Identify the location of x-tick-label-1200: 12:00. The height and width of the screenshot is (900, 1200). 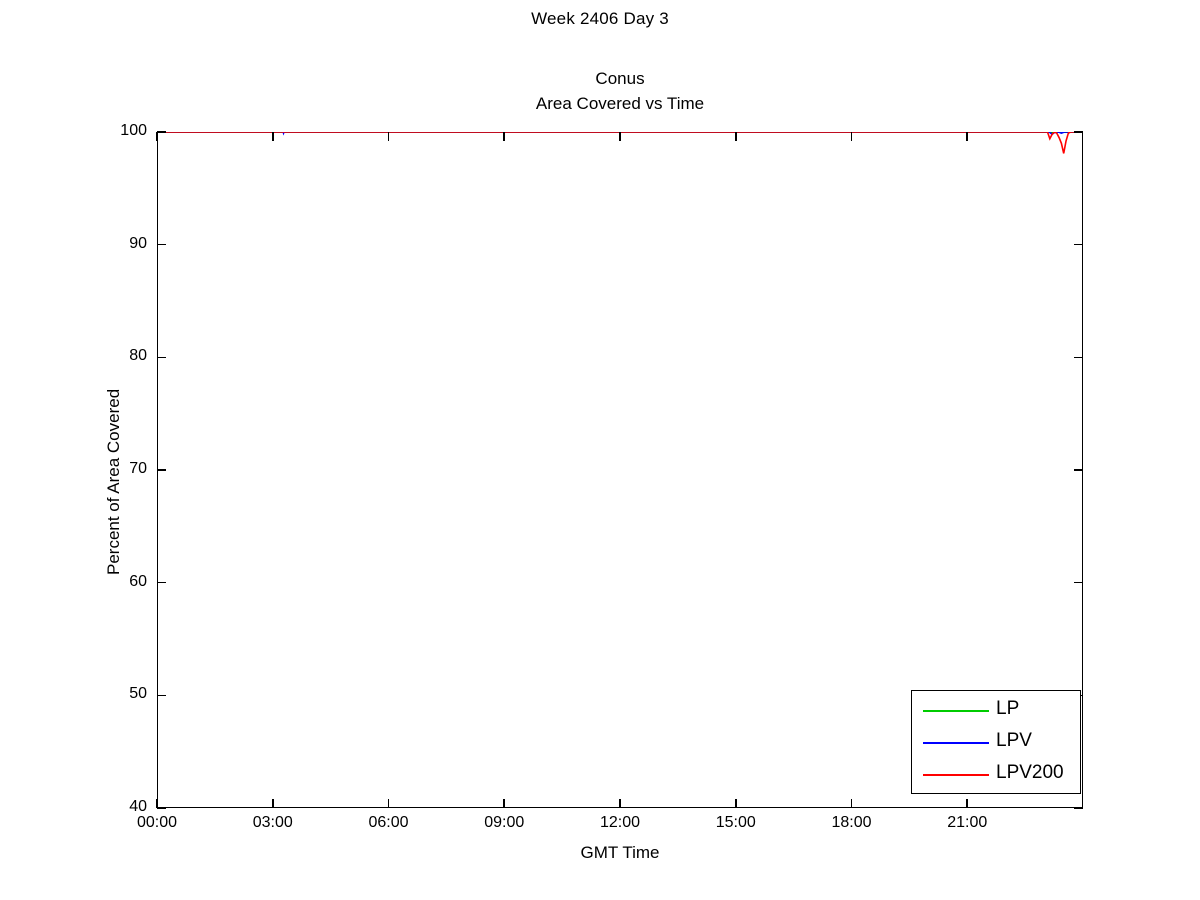
(620, 822).